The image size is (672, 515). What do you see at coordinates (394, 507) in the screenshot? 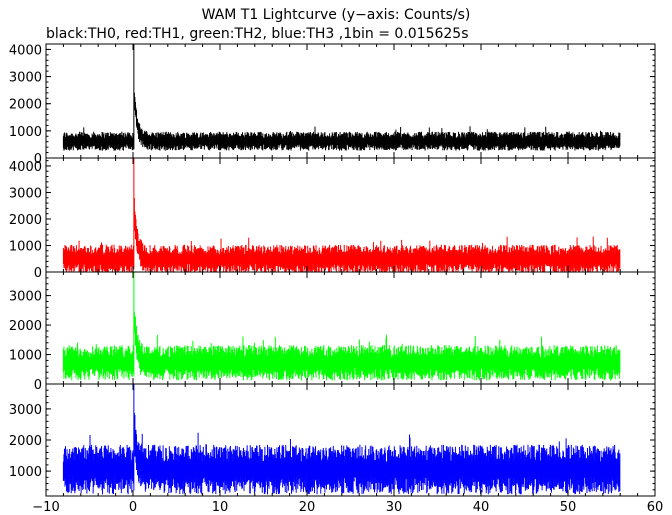
I see `x-tick-label: 30` at bounding box center [394, 507].